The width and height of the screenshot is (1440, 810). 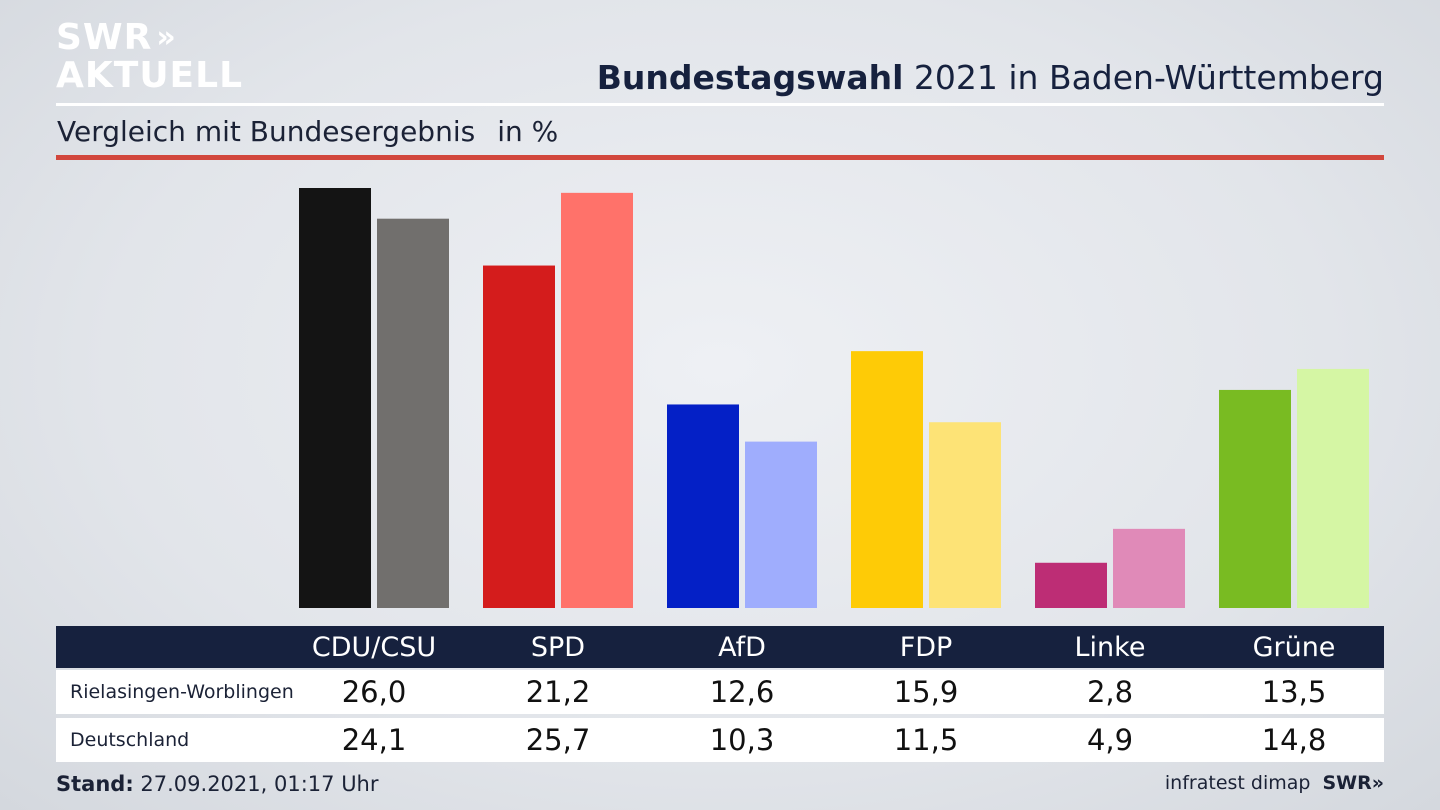 What do you see at coordinates (720, 104) in the screenshot?
I see `title-divider` at bounding box center [720, 104].